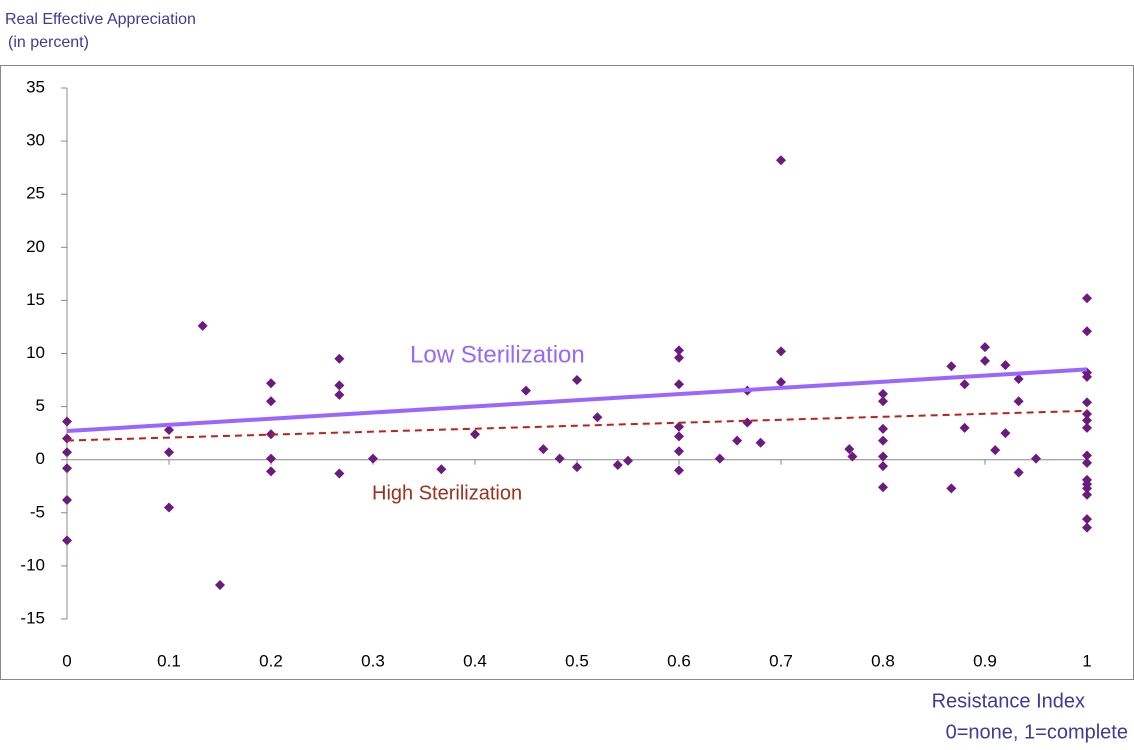 The height and width of the screenshot is (750, 1134). I want to click on x-tick-label: 0.9, so click(985, 660).